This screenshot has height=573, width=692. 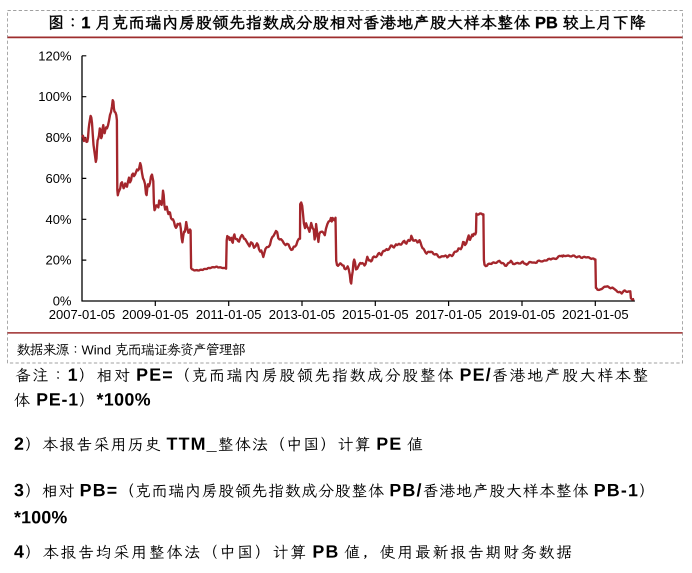 What do you see at coordinates (55, 55) in the screenshot?
I see `svg-text: 120%` at bounding box center [55, 55].